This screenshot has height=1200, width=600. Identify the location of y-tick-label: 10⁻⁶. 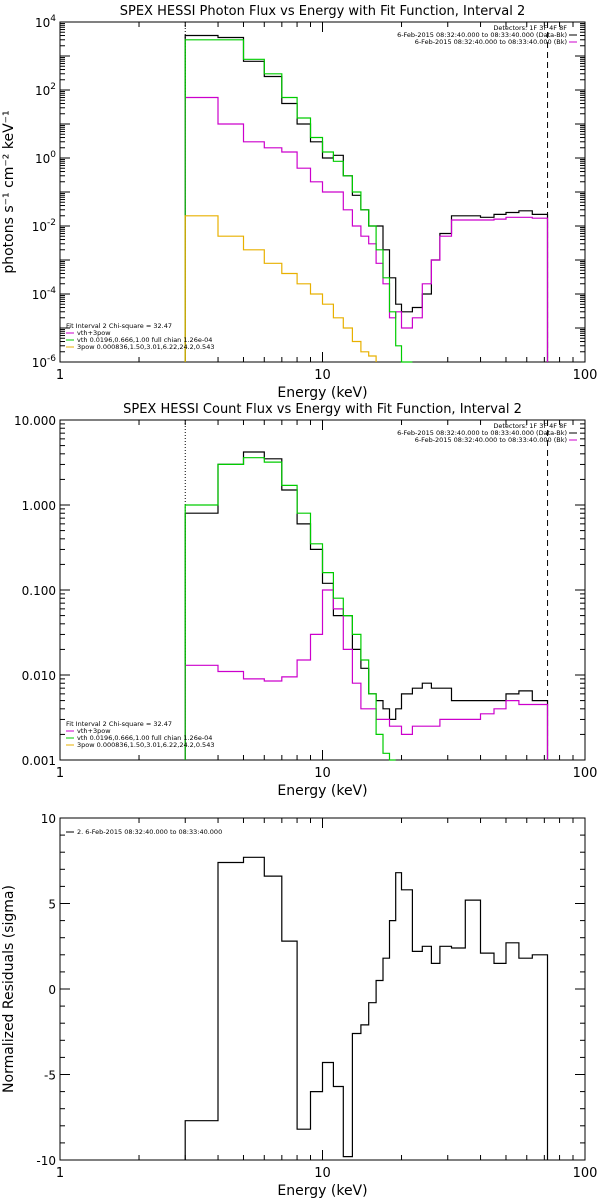
(44, 362).